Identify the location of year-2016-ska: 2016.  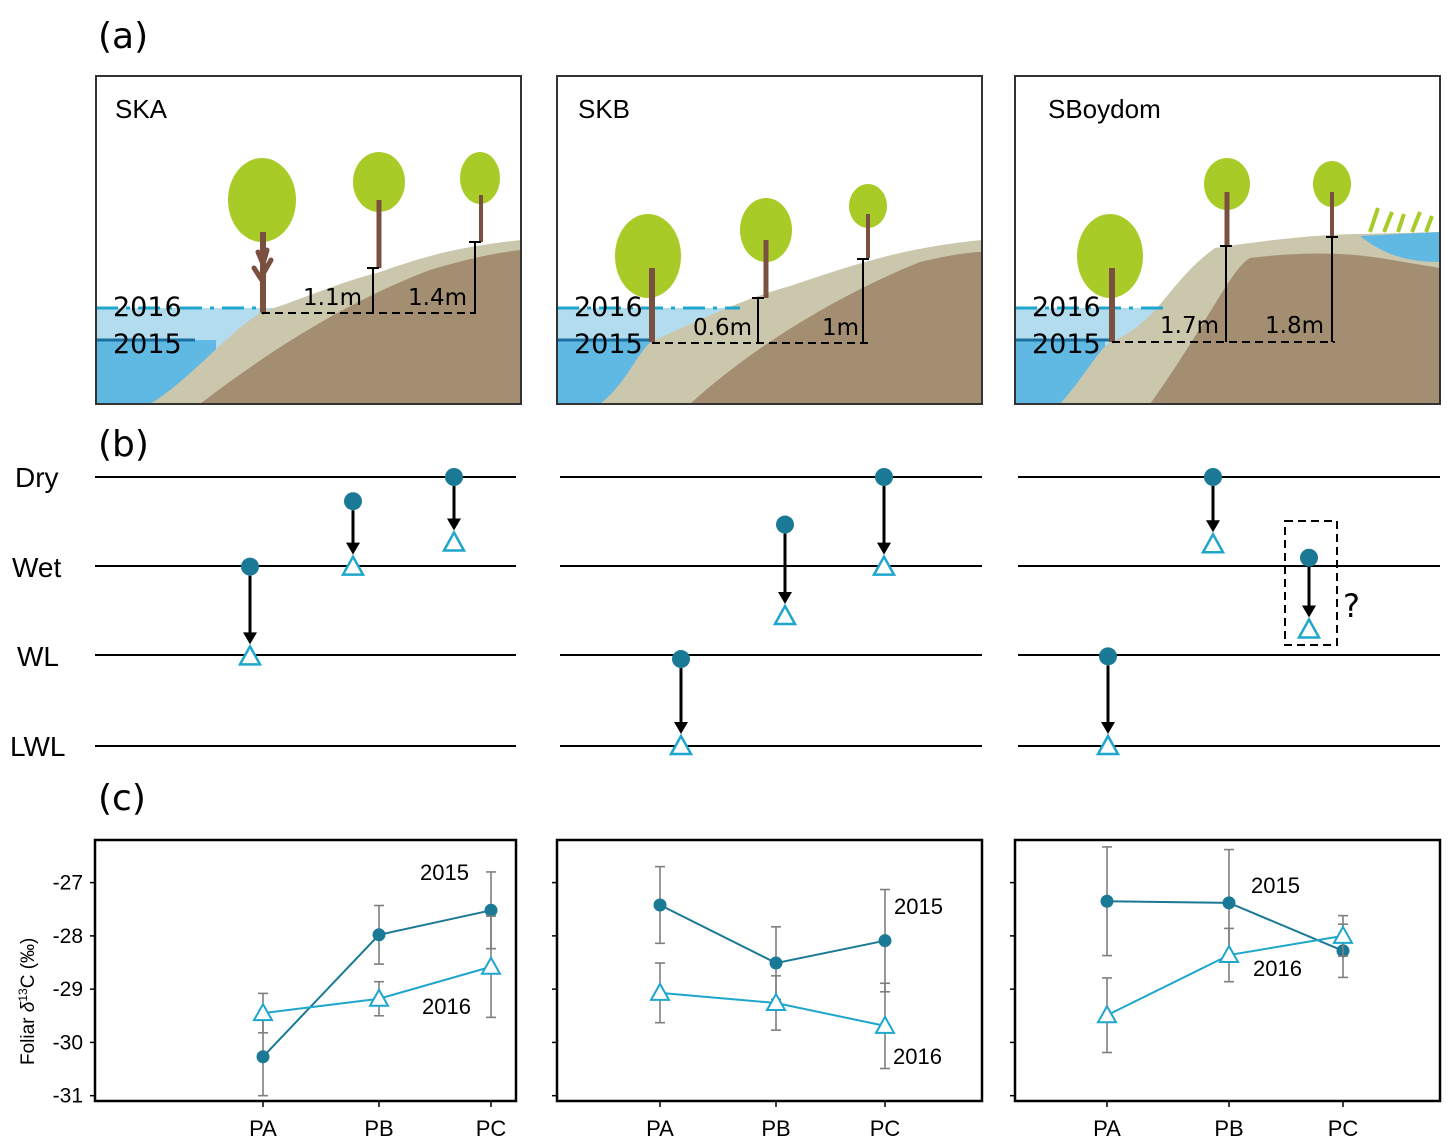
(147, 307).